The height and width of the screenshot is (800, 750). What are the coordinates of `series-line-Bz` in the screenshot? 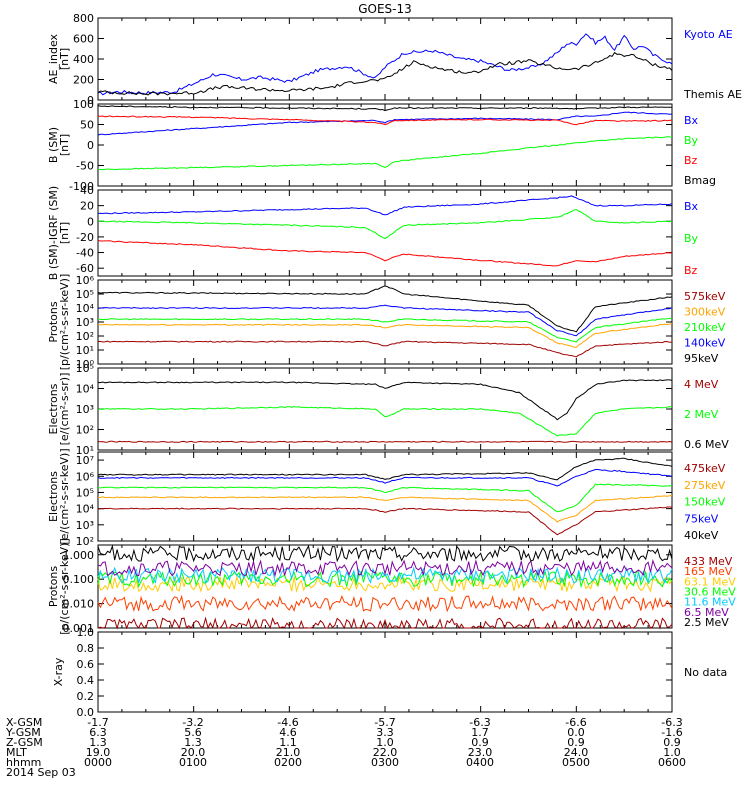 It's located at (385, 253).